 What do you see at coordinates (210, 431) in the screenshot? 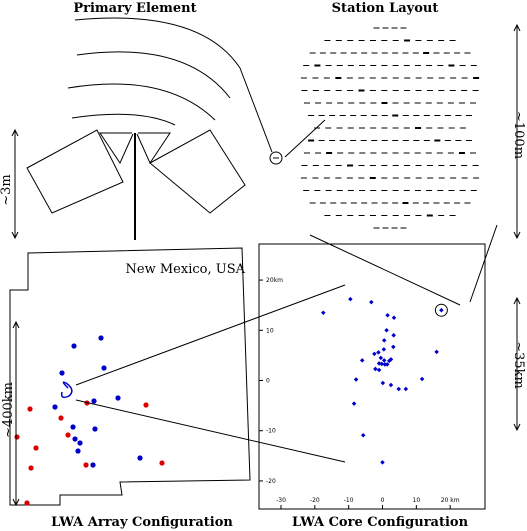
I see `zoom-line-lower` at bounding box center [210, 431].